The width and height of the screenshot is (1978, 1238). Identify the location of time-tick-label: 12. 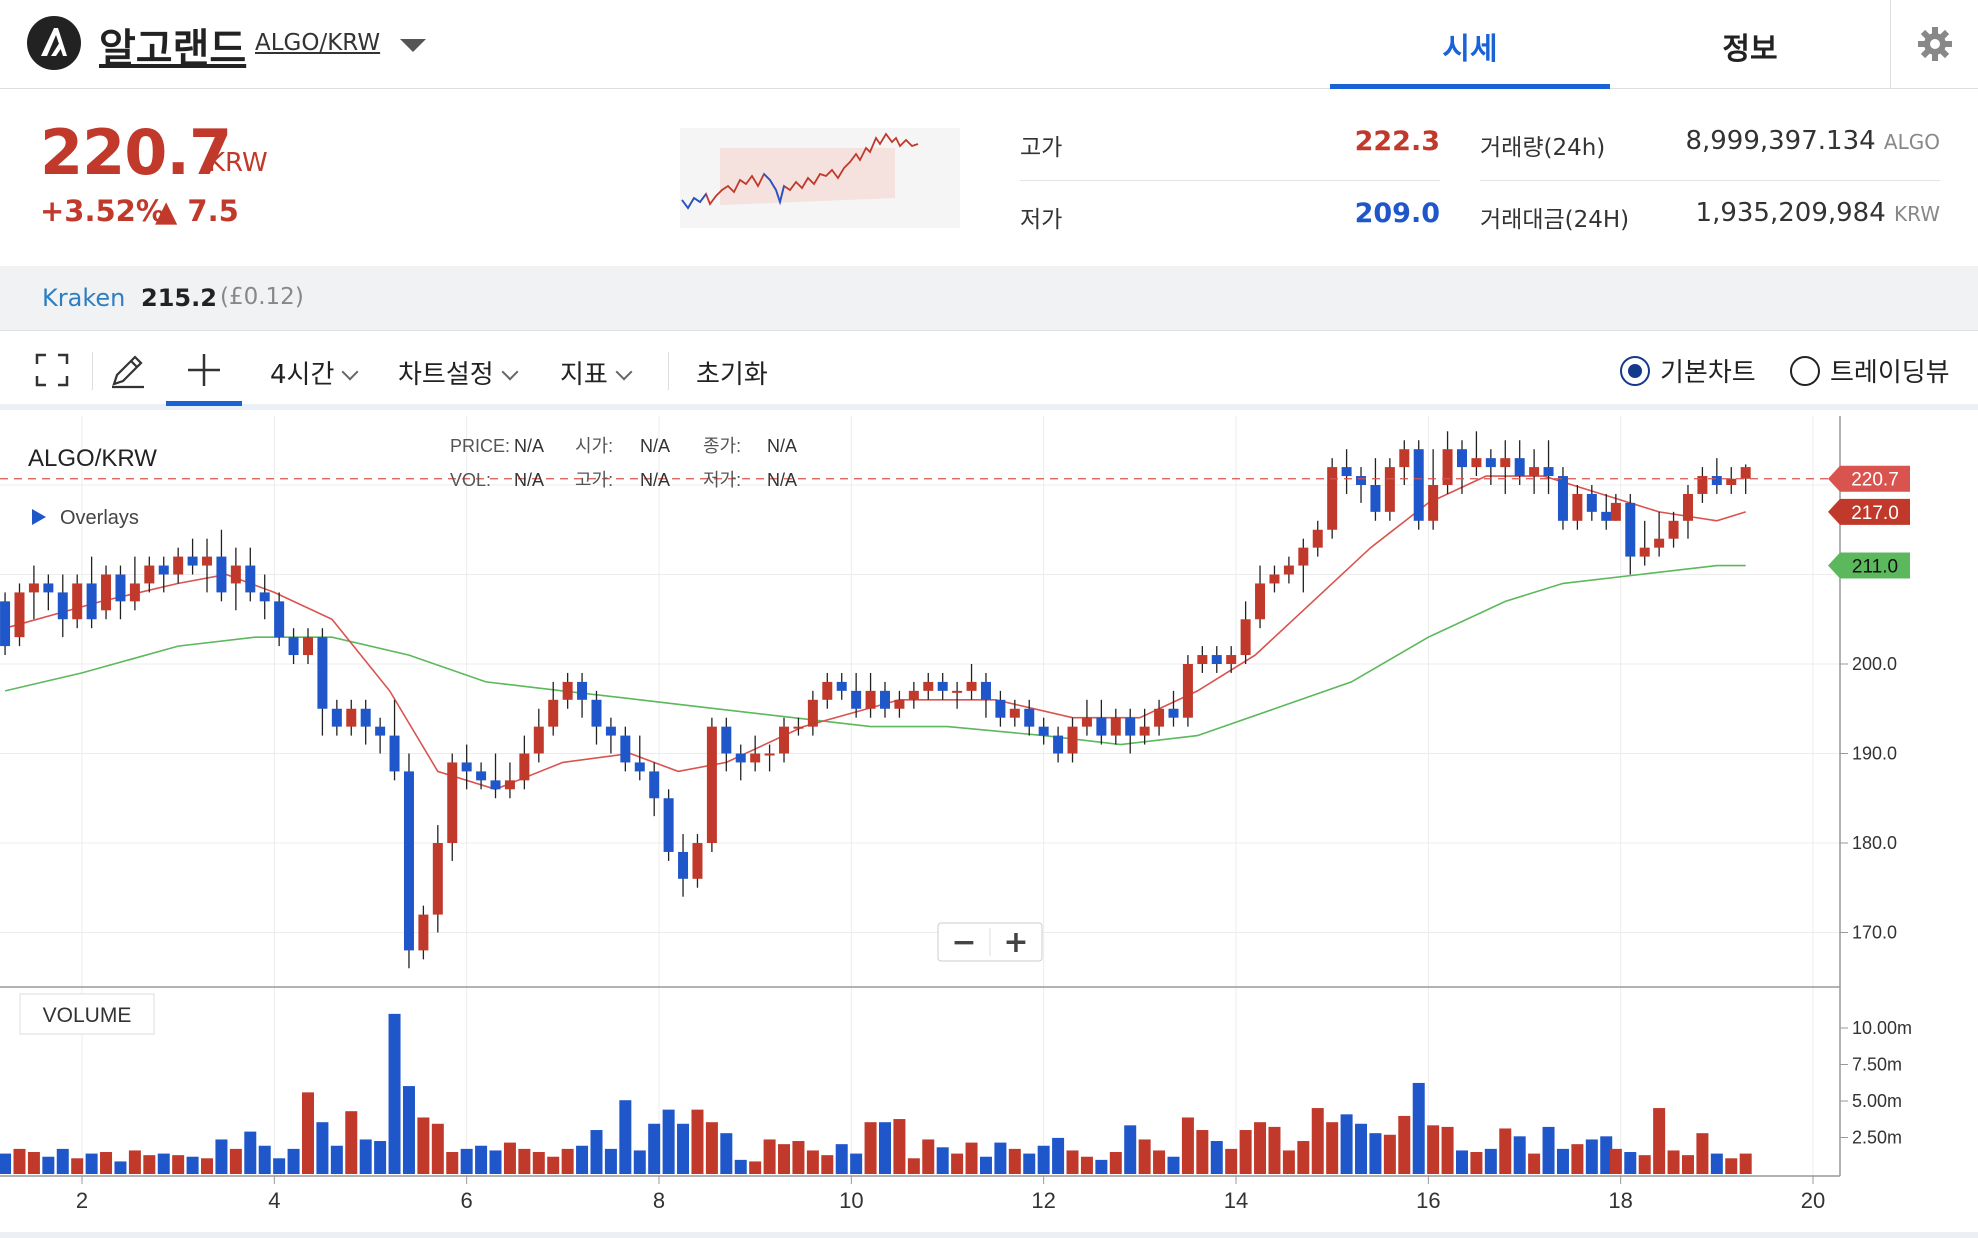
(1043, 1200).